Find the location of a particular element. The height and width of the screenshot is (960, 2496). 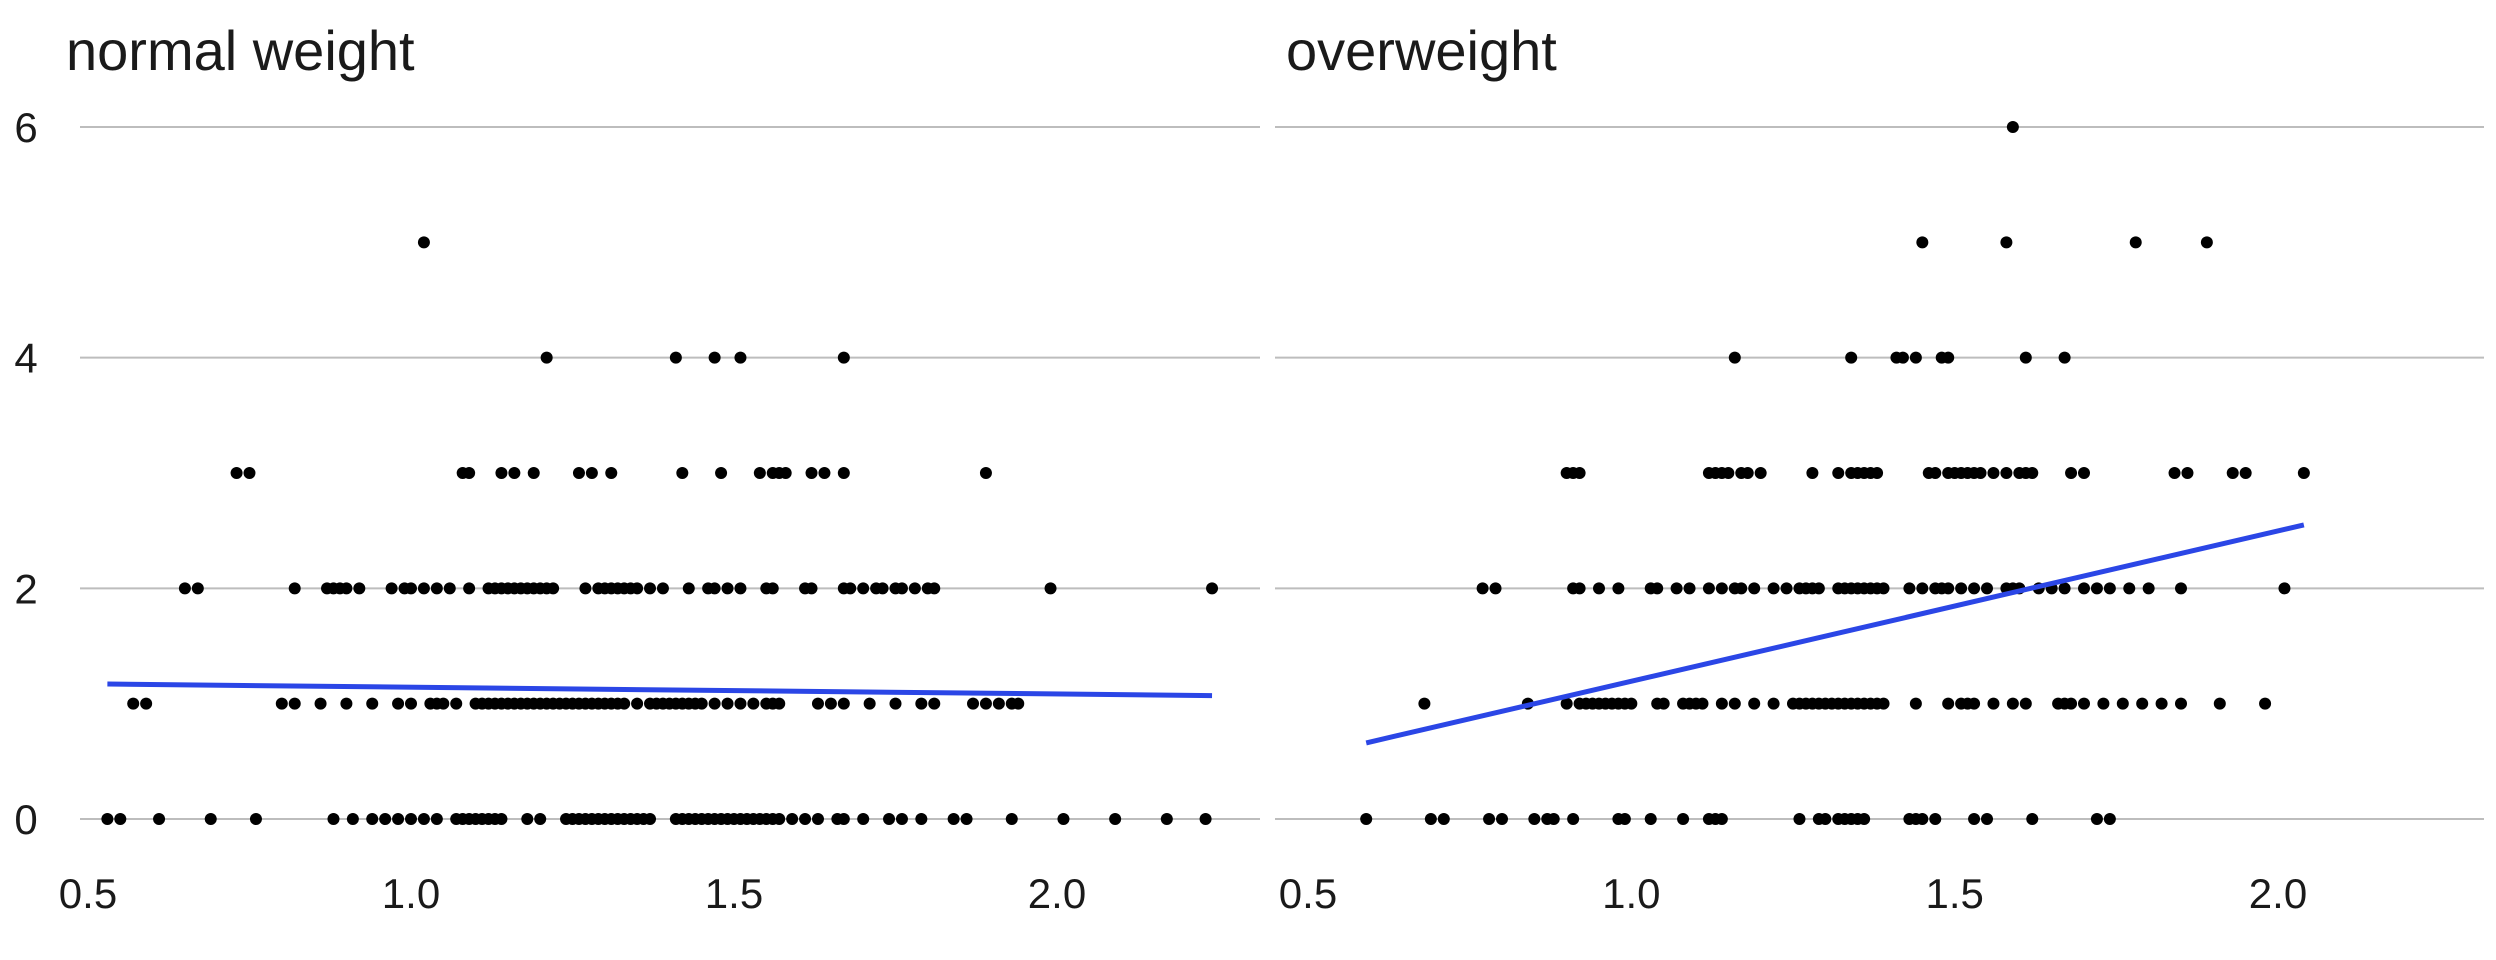

y-tick-label: 4 is located at coordinates (25, 358).